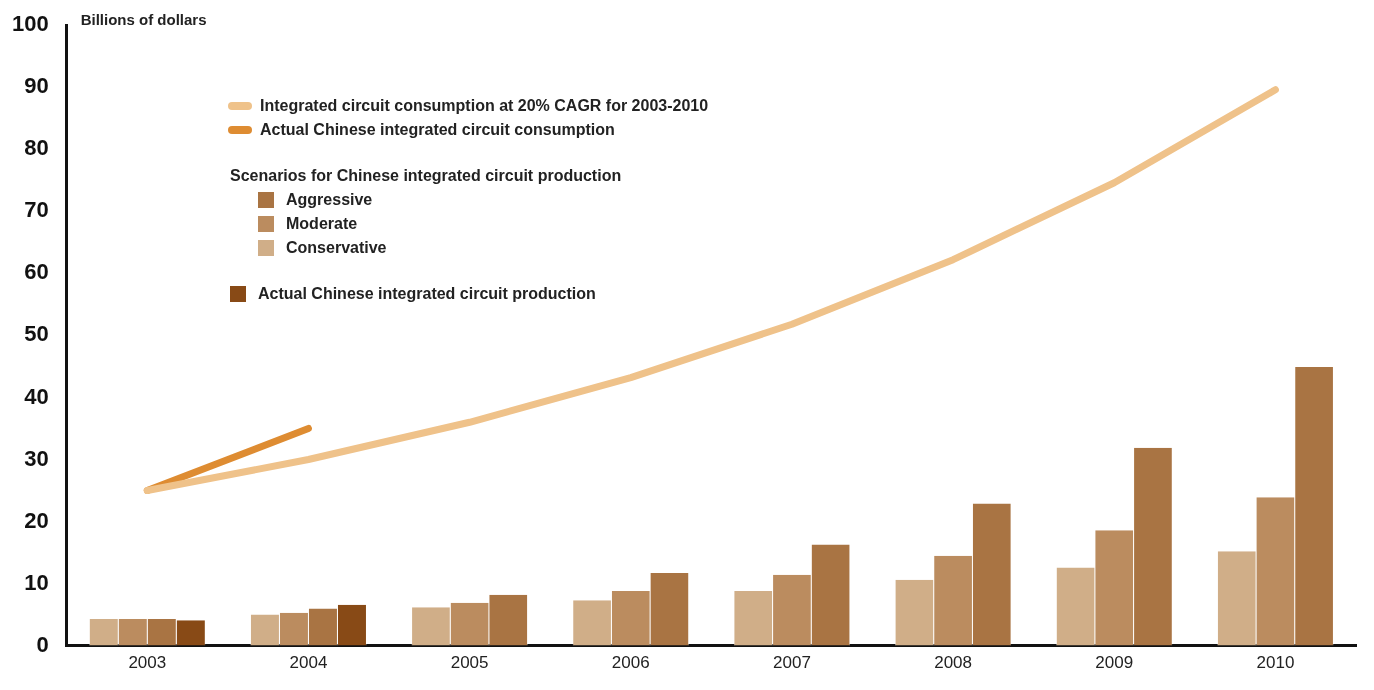 This screenshot has width=1374, height=690. Describe the element at coordinates (1275, 663) in the screenshot. I see `x-tick-label: 2010` at that location.